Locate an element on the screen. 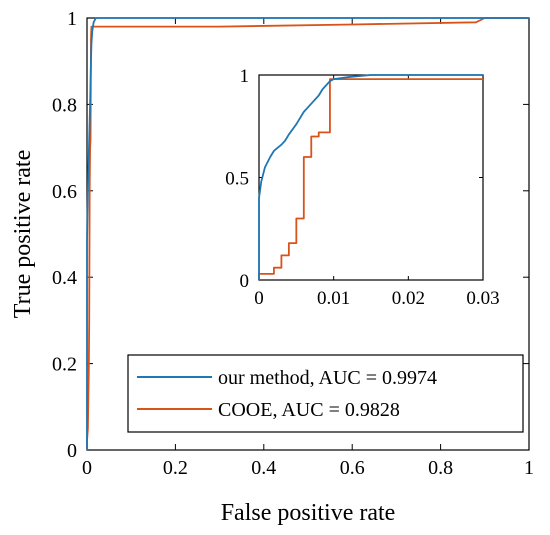  main-y-tick-label: 1 is located at coordinates (72, 19).